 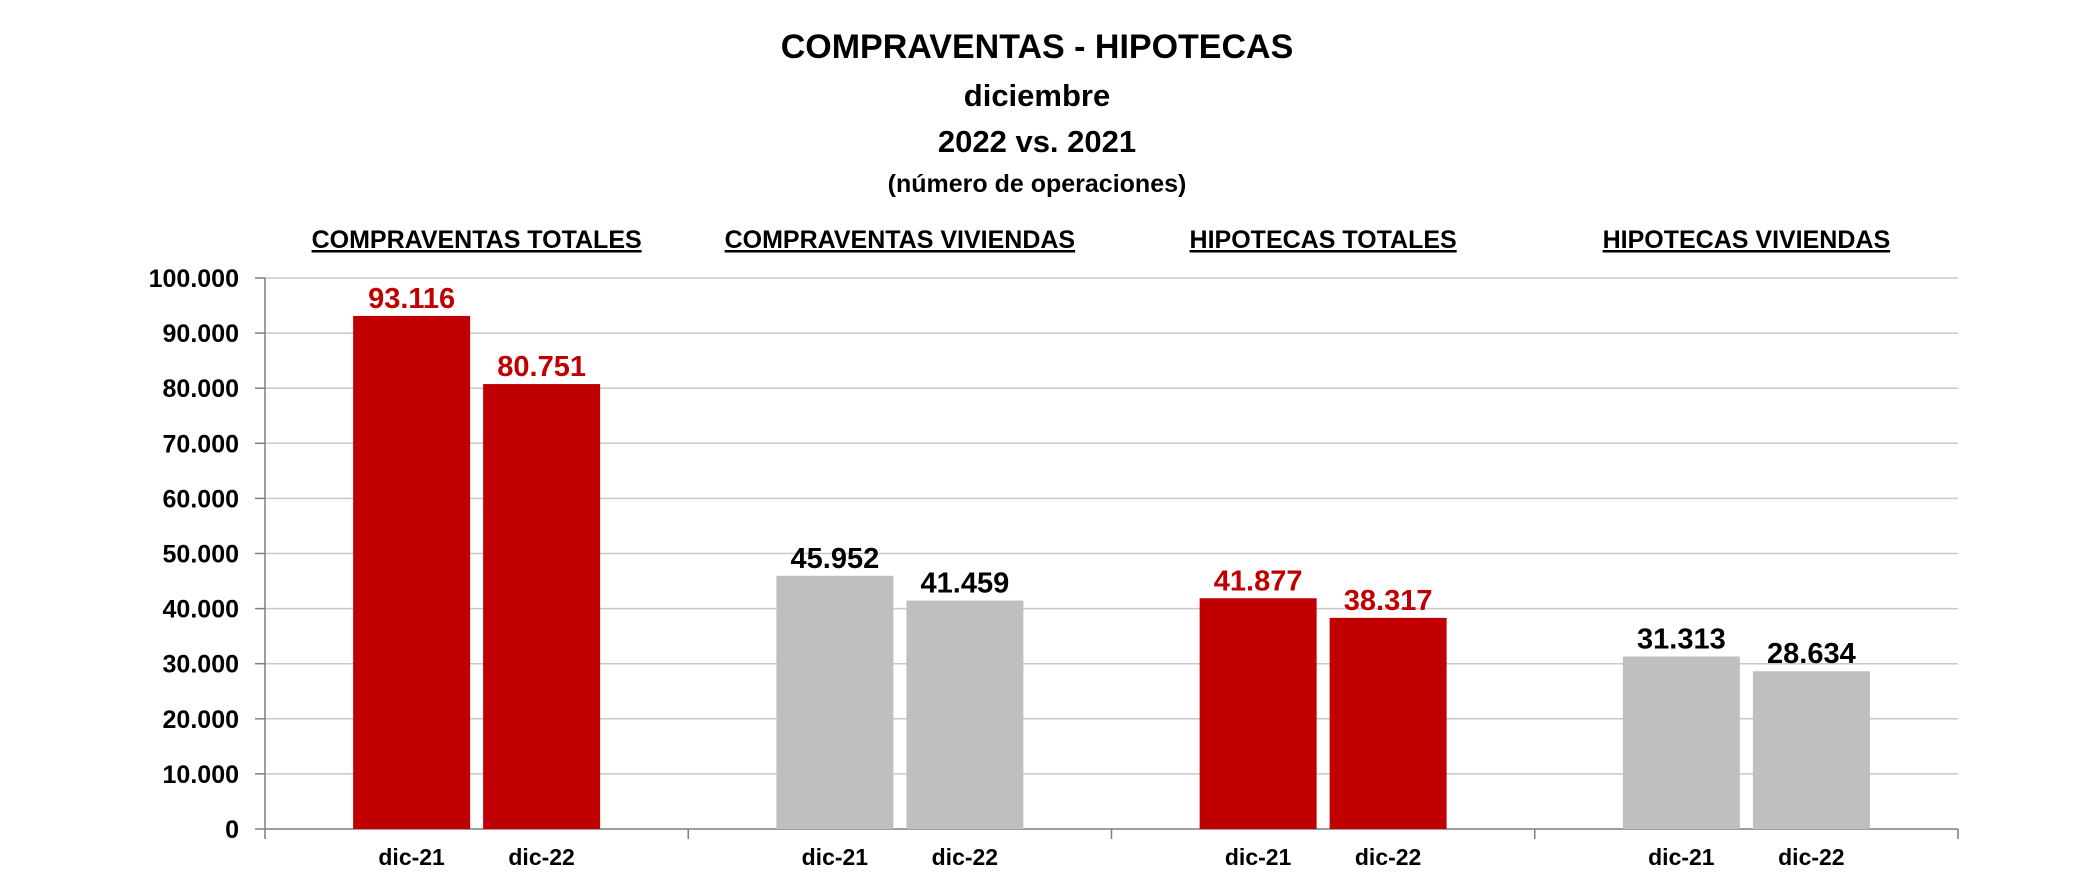 What do you see at coordinates (201, 665) in the screenshot?
I see `y-tick-label: 30.000` at bounding box center [201, 665].